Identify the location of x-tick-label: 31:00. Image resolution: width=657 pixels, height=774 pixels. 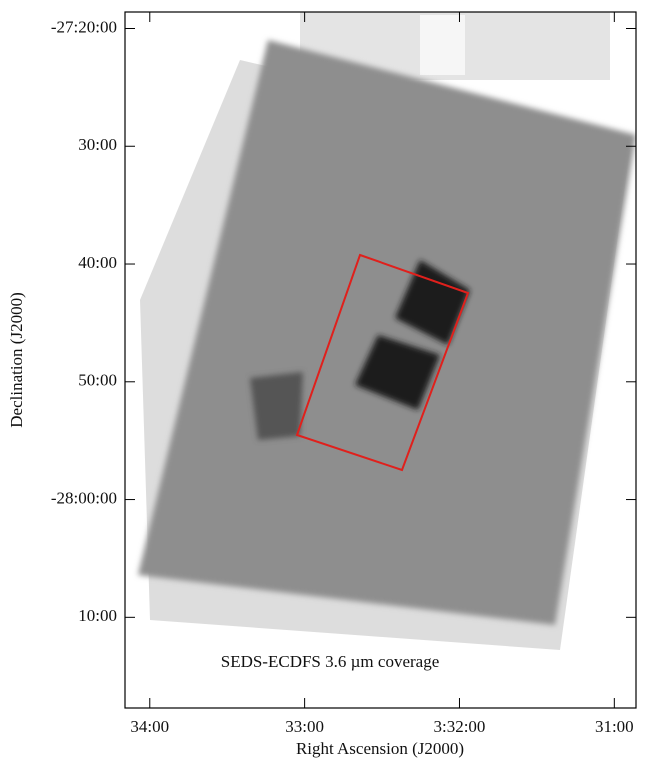
(614, 726).